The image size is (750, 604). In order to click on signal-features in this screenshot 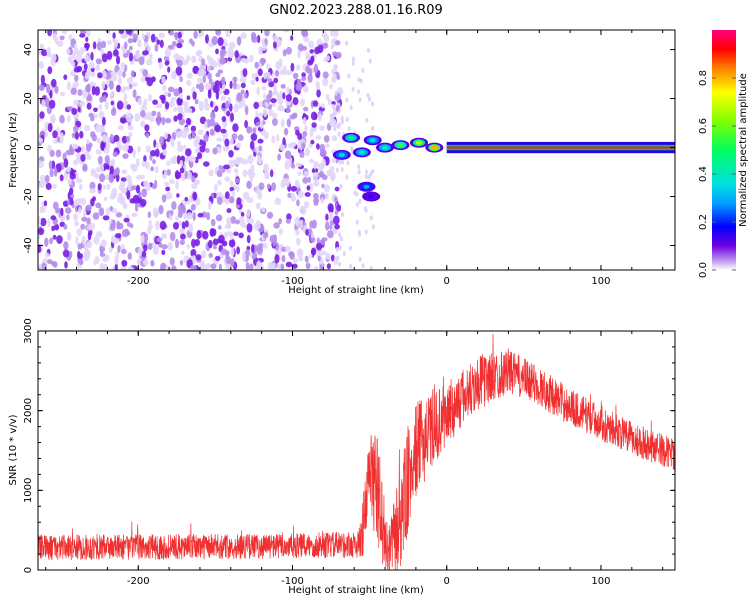, I will do `click(388, 167)`.